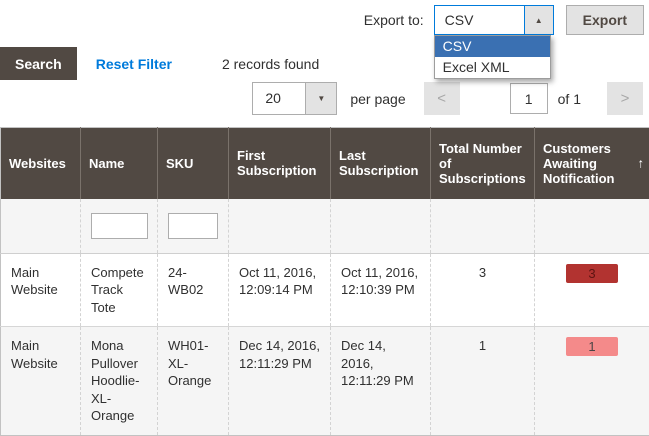 The image size is (649, 436). What do you see at coordinates (493, 20) in the screenshot?
I see `export-format-select-box: CSV ▲` at bounding box center [493, 20].